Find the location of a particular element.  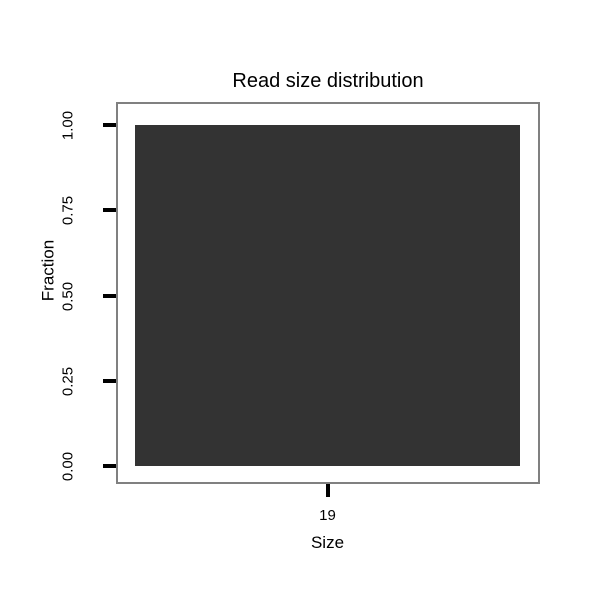

y-axis-tick-label: 1.00 is located at coordinates (68, 125).